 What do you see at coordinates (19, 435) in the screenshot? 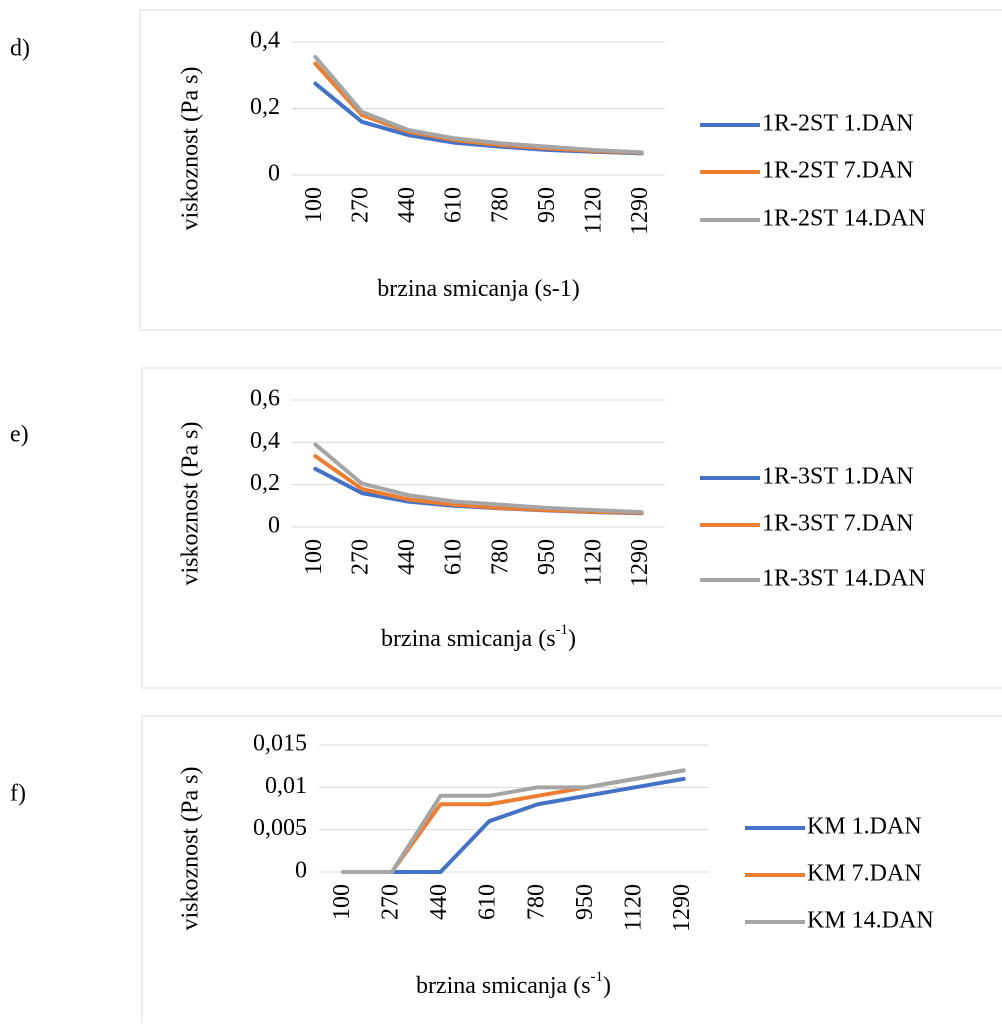
I see `panel-label: e)` at bounding box center [19, 435].